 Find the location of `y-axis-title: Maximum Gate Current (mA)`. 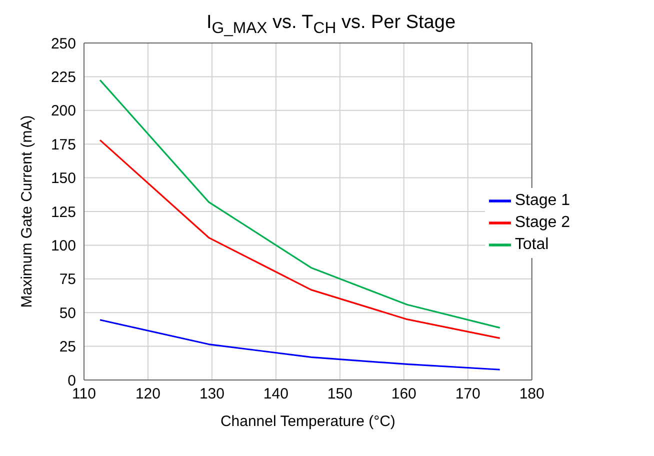

y-axis-title: Maximum Gate Current (mA) is located at coordinates (27, 211).